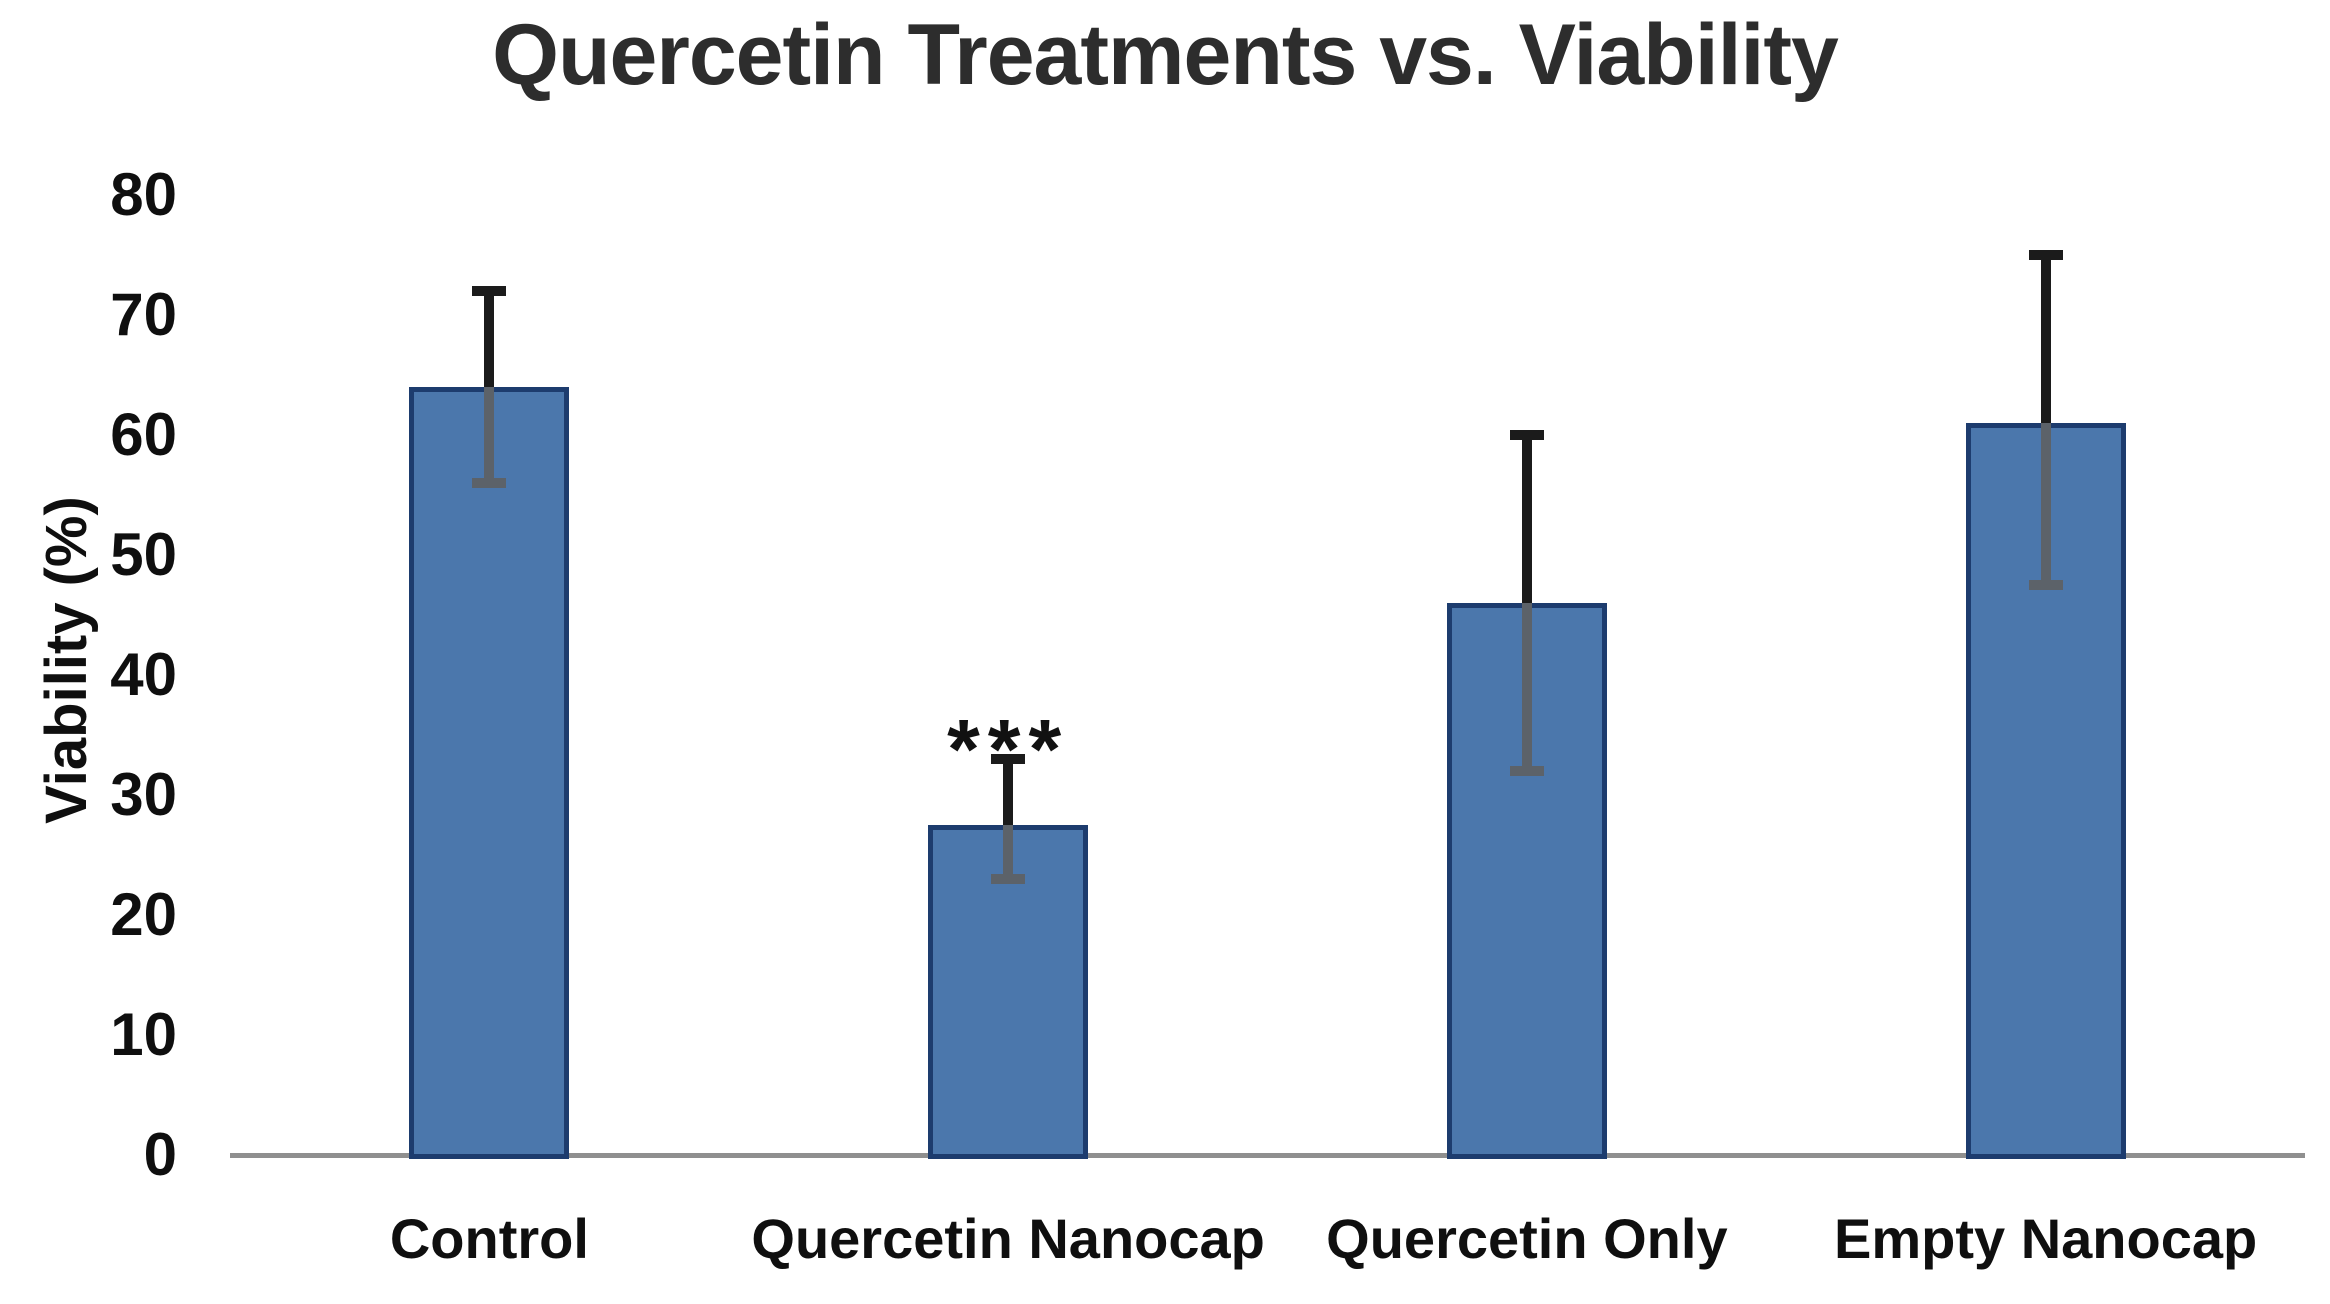 The height and width of the screenshot is (1304, 2330). What do you see at coordinates (143, 674) in the screenshot?
I see `y-axis-tick-label: 40` at bounding box center [143, 674].